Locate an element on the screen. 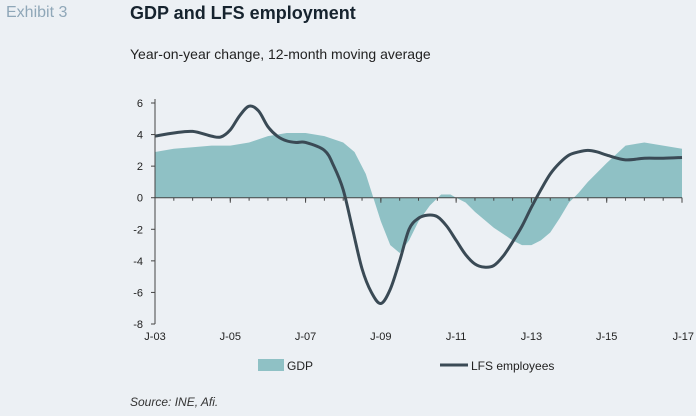 The width and height of the screenshot is (696, 416). y-tick-label: -6 is located at coordinates (138, 293).